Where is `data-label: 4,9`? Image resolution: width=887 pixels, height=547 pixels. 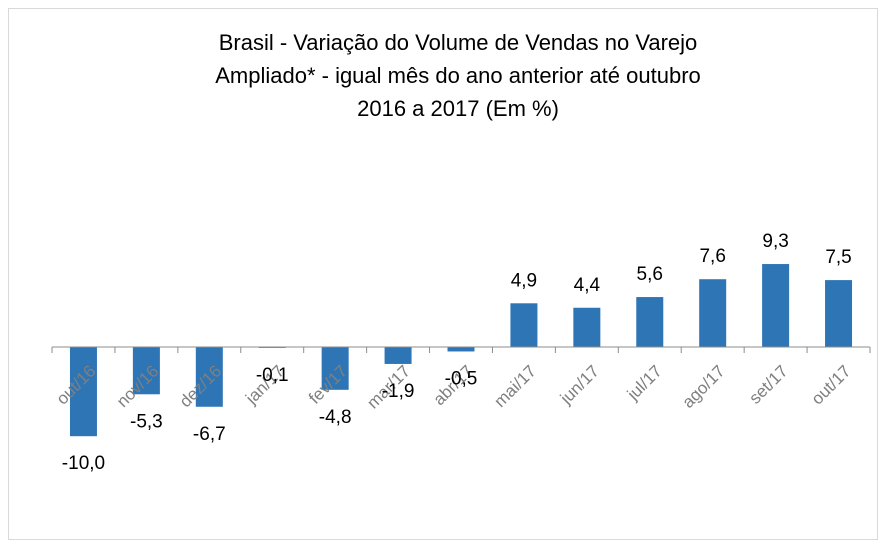
data-label: 4,9 is located at coordinates (524, 280).